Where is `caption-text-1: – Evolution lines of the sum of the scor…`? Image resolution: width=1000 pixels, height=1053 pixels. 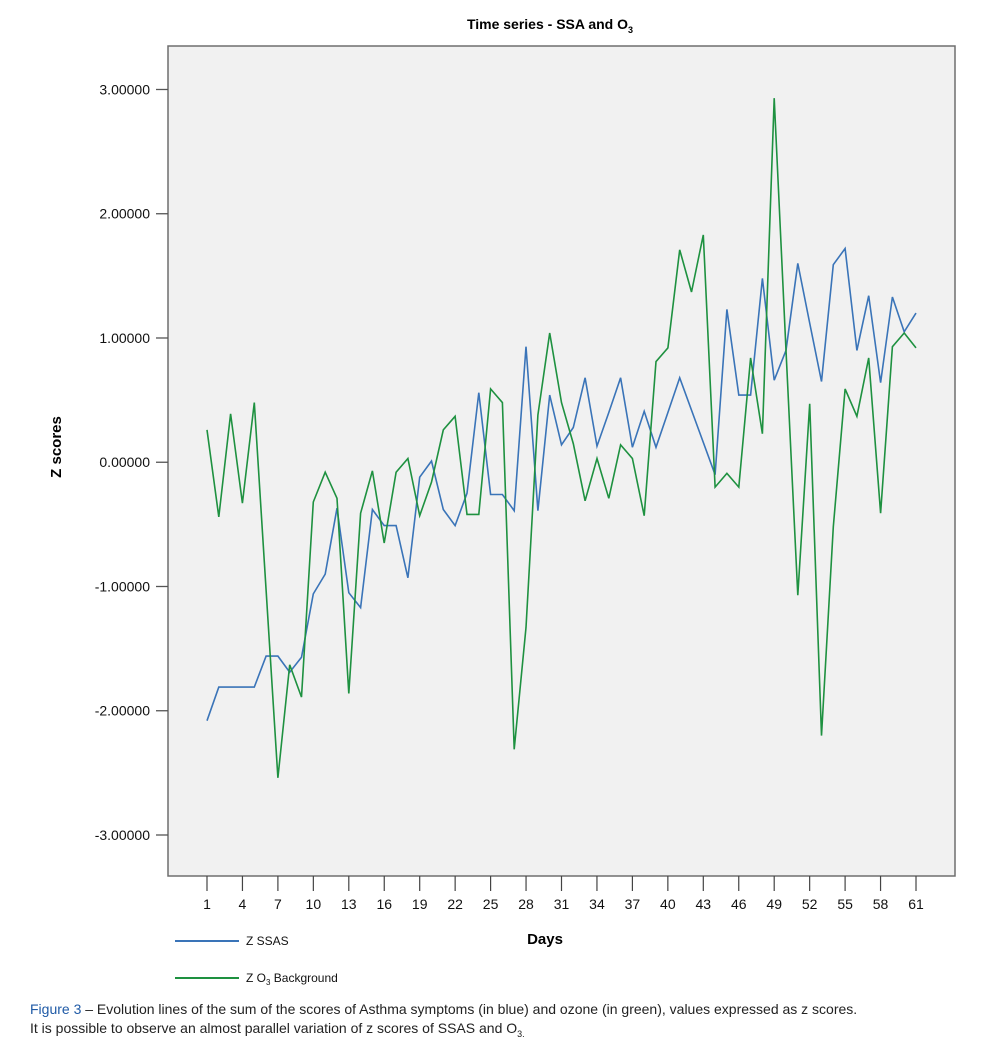 caption-text-1: – Evolution lines of the sum of the scor… is located at coordinates (469, 1009).